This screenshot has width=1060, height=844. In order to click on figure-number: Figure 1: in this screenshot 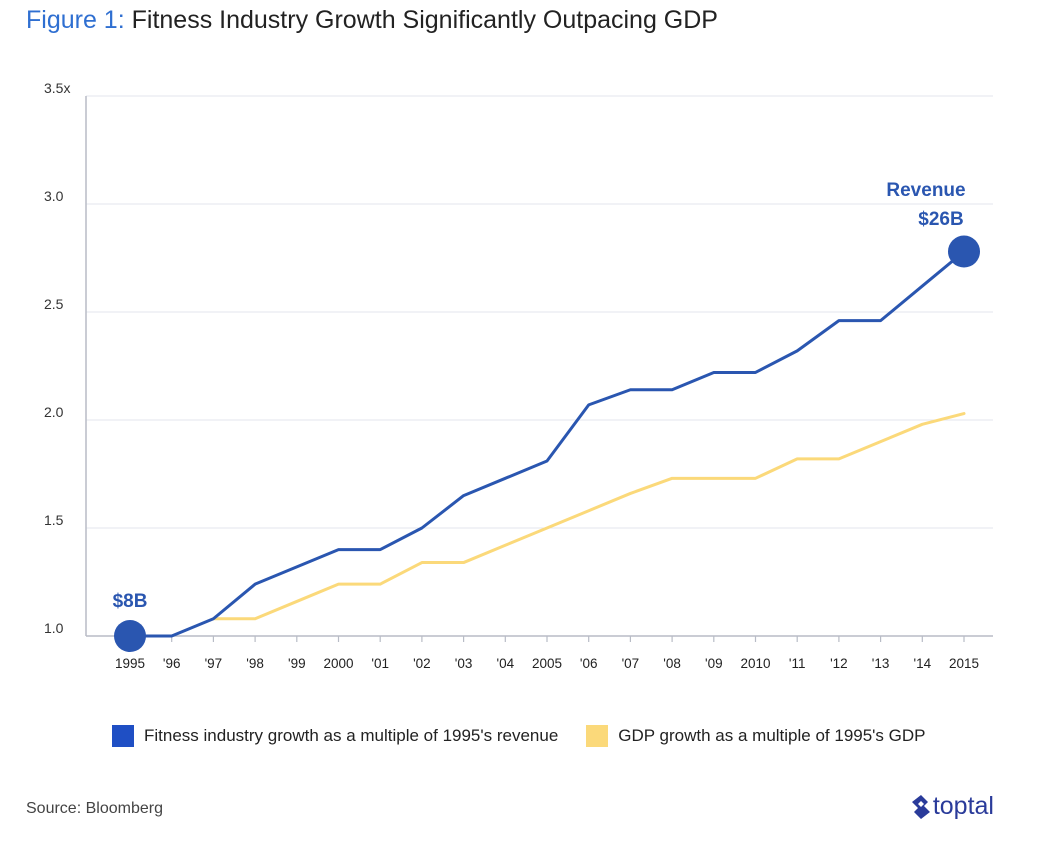, I will do `click(75, 20)`.